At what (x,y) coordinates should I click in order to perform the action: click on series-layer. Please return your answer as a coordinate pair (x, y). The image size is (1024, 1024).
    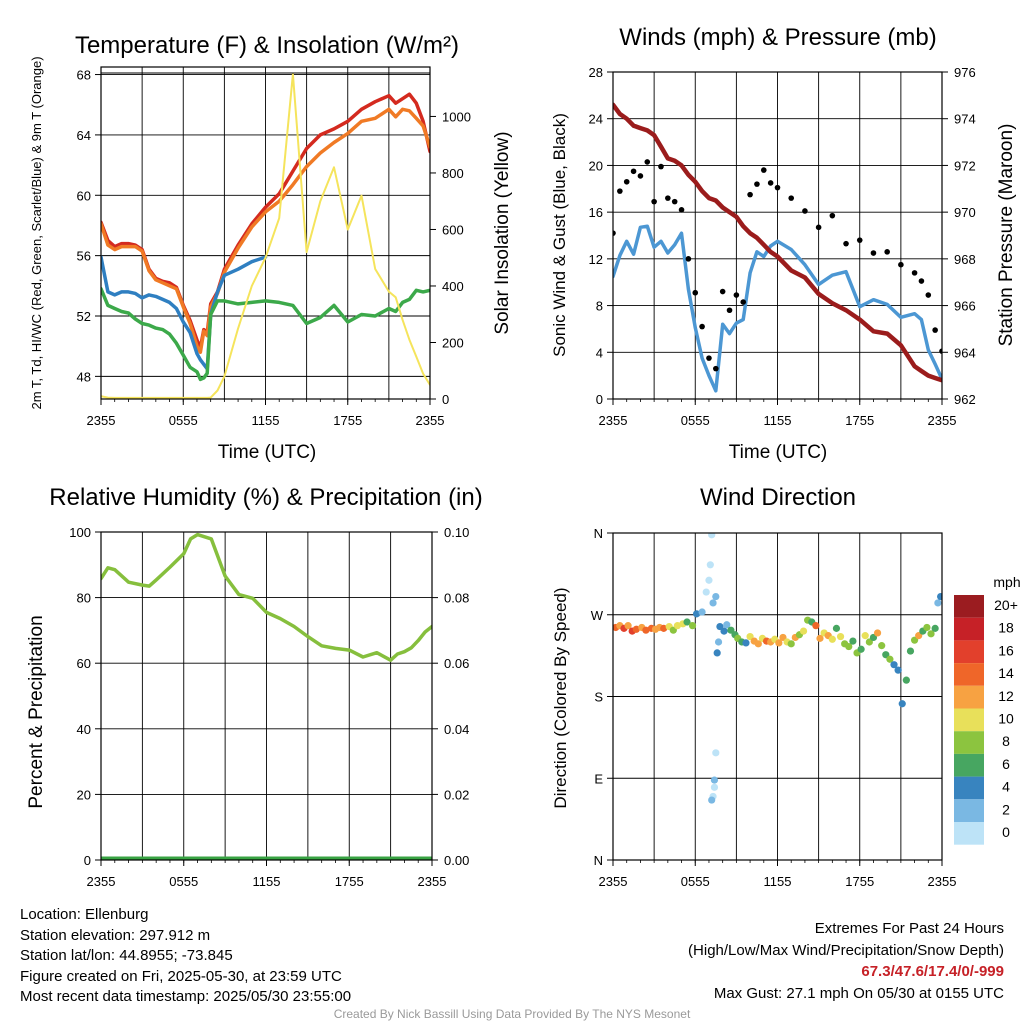
    Looking at the image, I should click on (265, 236).